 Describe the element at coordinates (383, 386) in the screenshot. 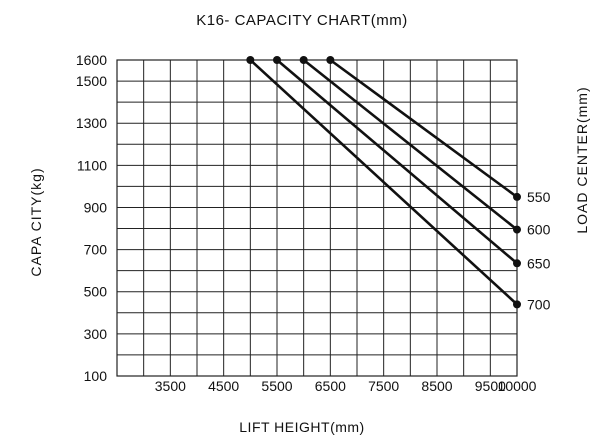

I see `x-tick-label: 7500` at that location.